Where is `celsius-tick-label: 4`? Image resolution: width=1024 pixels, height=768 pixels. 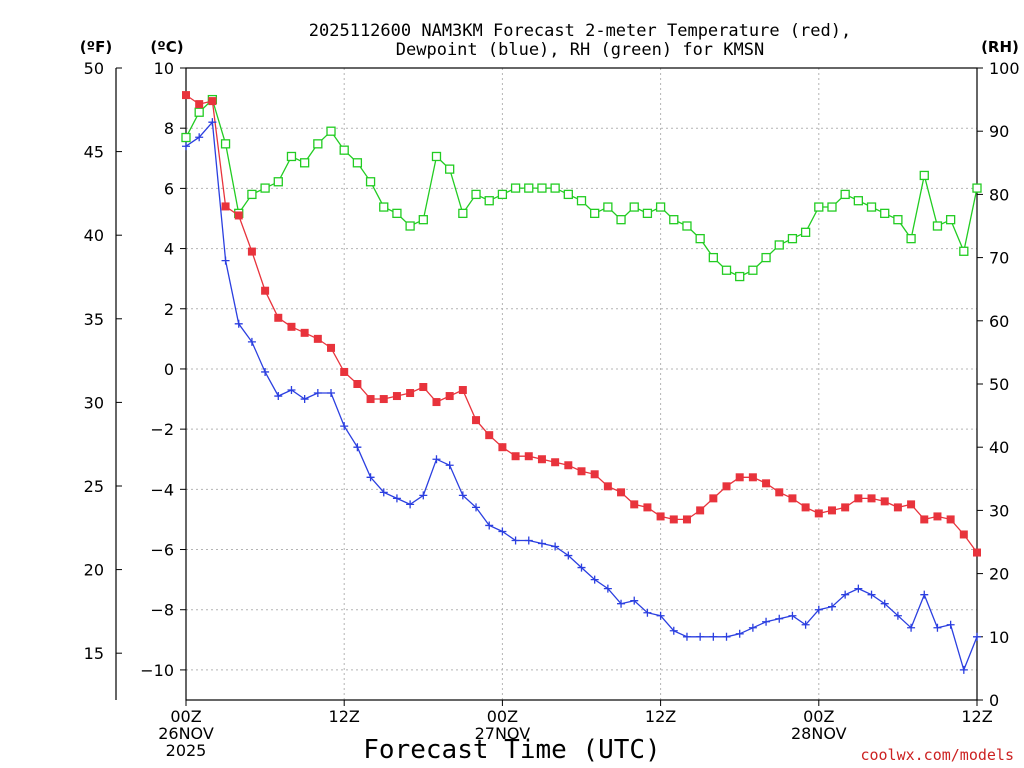
celsius-tick-label: 4 is located at coordinates (169, 249).